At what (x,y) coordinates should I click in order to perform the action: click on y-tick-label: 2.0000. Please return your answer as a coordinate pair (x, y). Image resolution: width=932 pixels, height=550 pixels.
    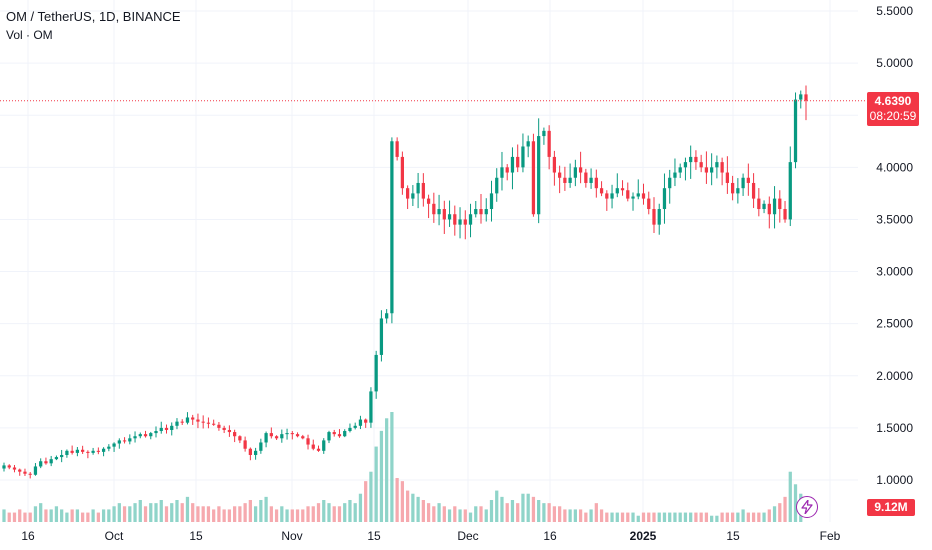
    Looking at the image, I should click on (894, 376).